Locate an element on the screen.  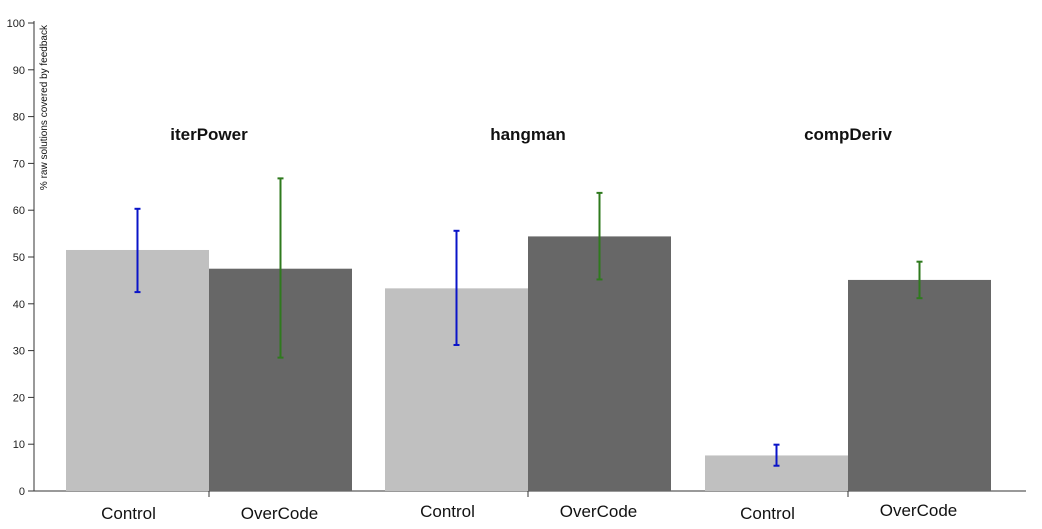
y-tick-label: 80 is located at coordinates (19, 118).